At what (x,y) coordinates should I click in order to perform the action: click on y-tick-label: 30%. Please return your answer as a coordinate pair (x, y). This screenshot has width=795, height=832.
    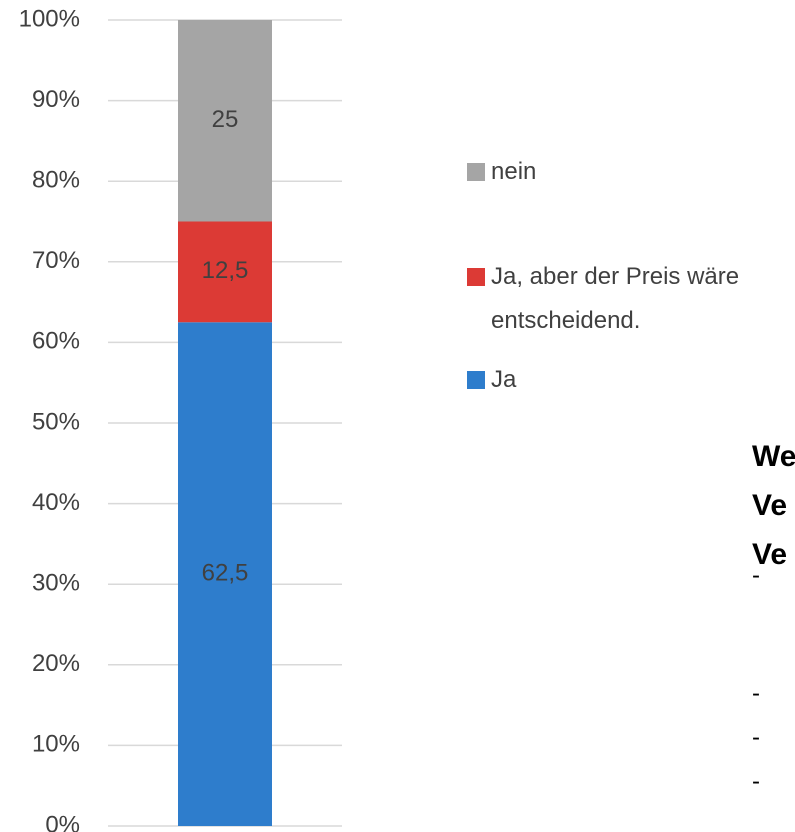
    Looking at the image, I should click on (56, 583).